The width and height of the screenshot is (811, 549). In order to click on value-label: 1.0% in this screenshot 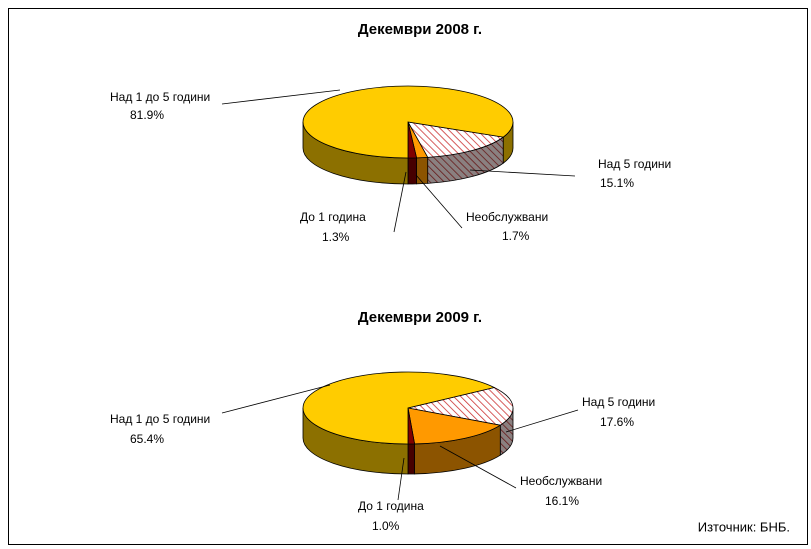, I will do `click(386, 526)`.